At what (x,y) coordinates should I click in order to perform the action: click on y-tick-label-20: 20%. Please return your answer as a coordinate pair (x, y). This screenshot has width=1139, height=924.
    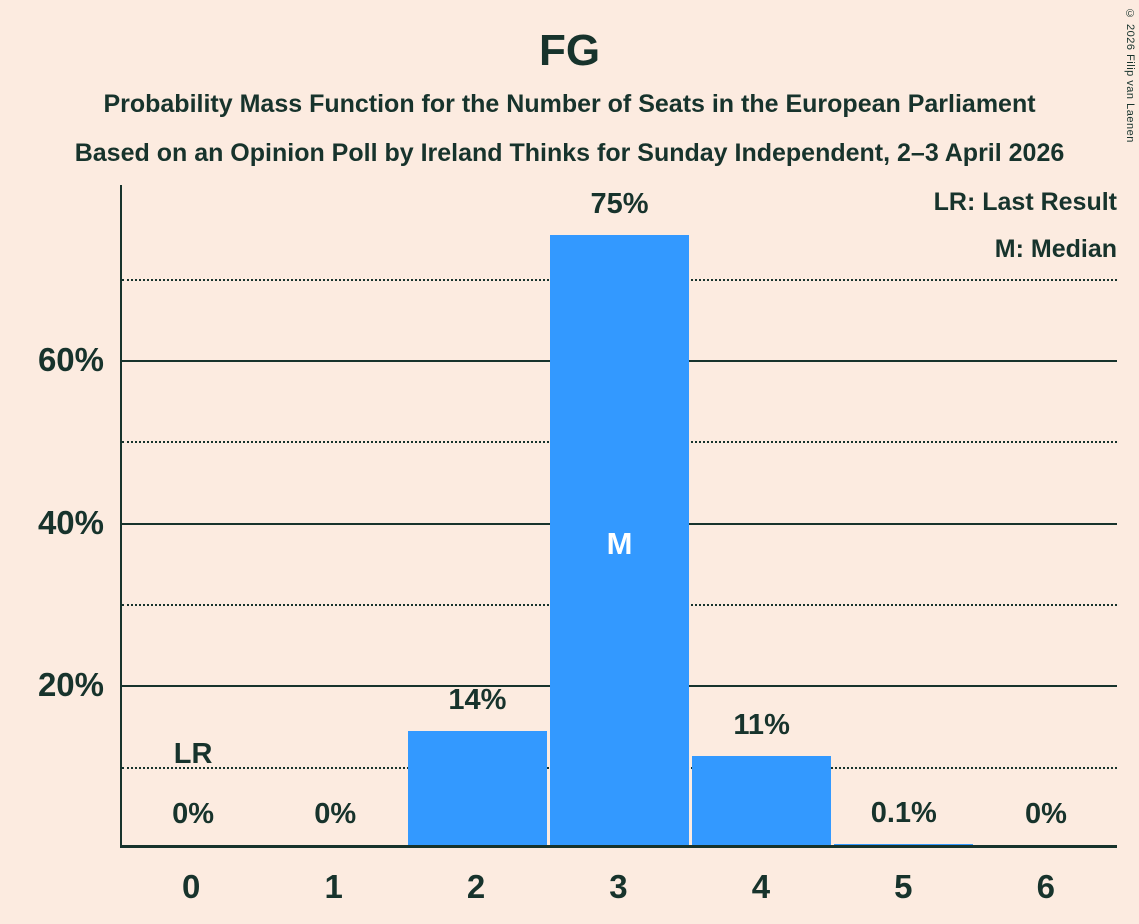
    Looking at the image, I should click on (70, 685).